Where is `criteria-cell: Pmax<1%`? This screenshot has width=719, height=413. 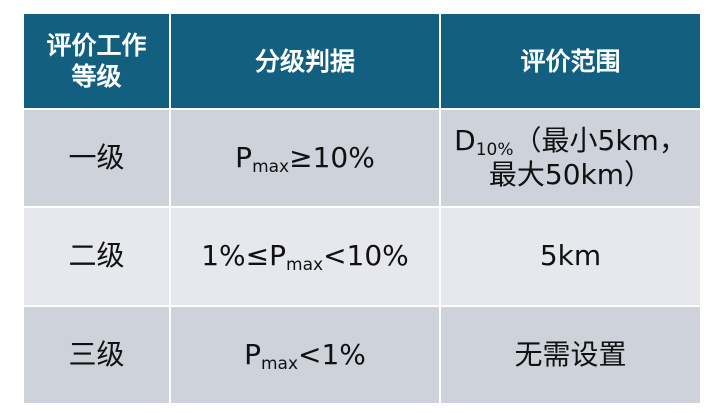 criteria-cell: Pmax<1% is located at coordinates (305, 355).